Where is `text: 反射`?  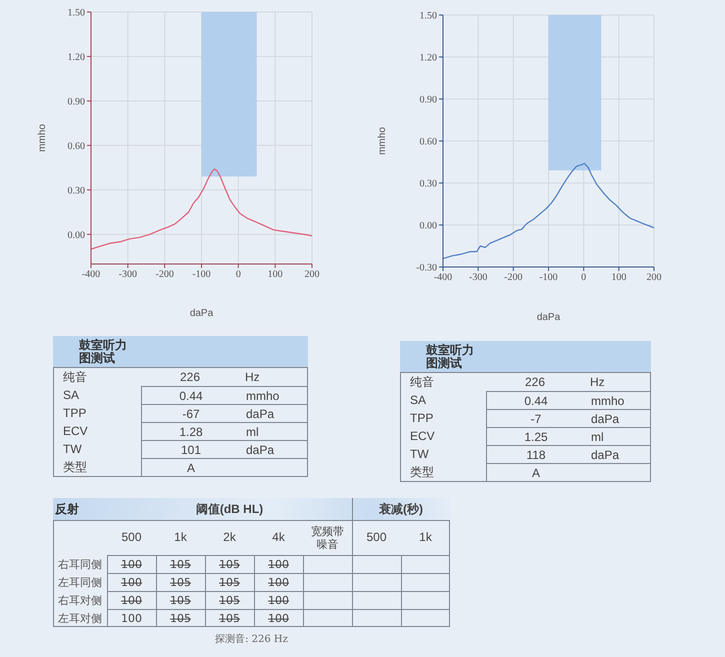 text: 反射 is located at coordinates (67, 509).